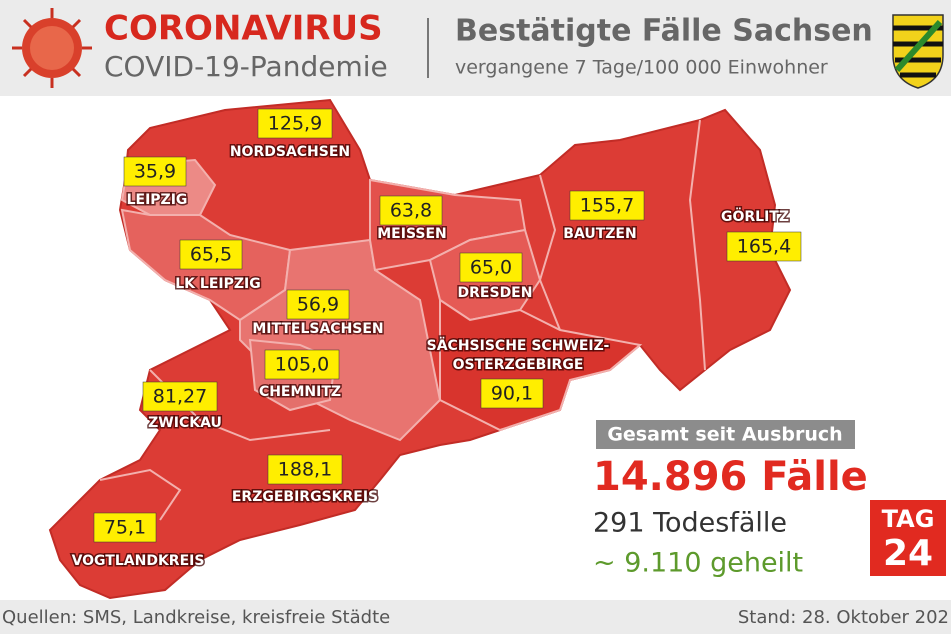 The height and width of the screenshot is (634, 951). What do you see at coordinates (217, 284) in the screenshot?
I see `region-name: LK LEIPZIG` at bounding box center [217, 284].